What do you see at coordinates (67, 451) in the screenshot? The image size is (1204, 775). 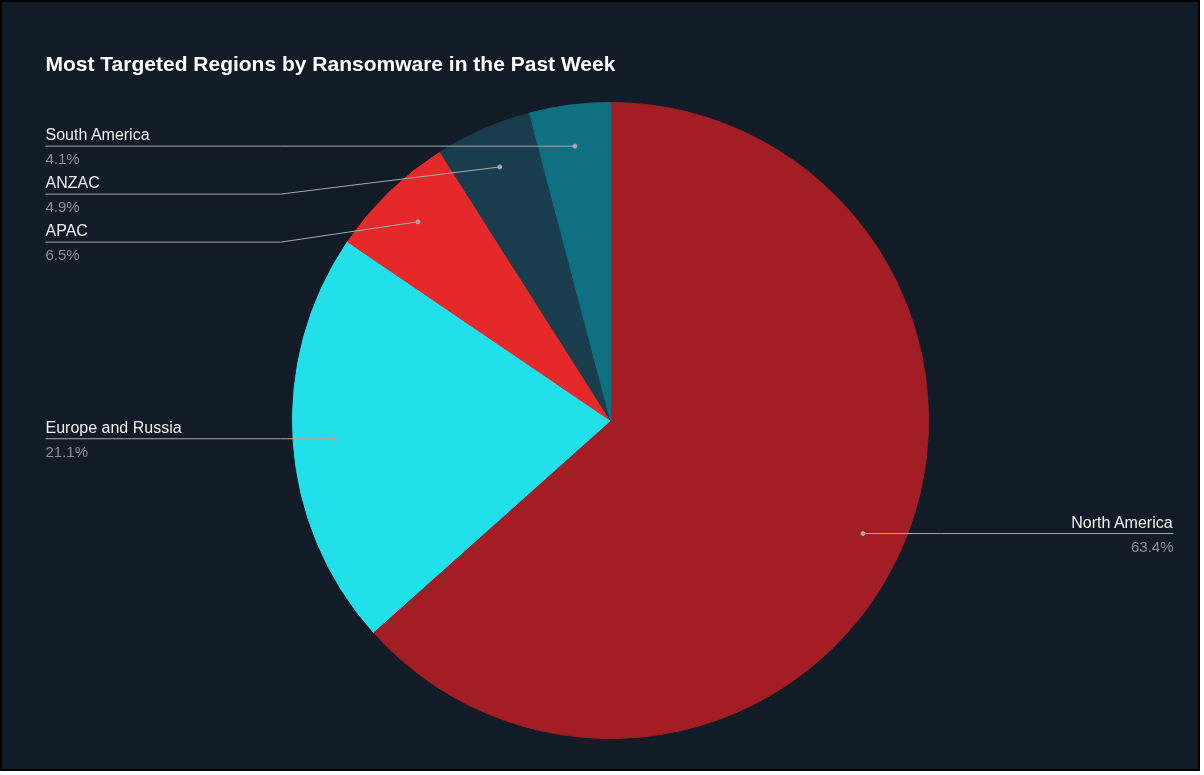 I see `data-label: 21.1%` at bounding box center [67, 451].